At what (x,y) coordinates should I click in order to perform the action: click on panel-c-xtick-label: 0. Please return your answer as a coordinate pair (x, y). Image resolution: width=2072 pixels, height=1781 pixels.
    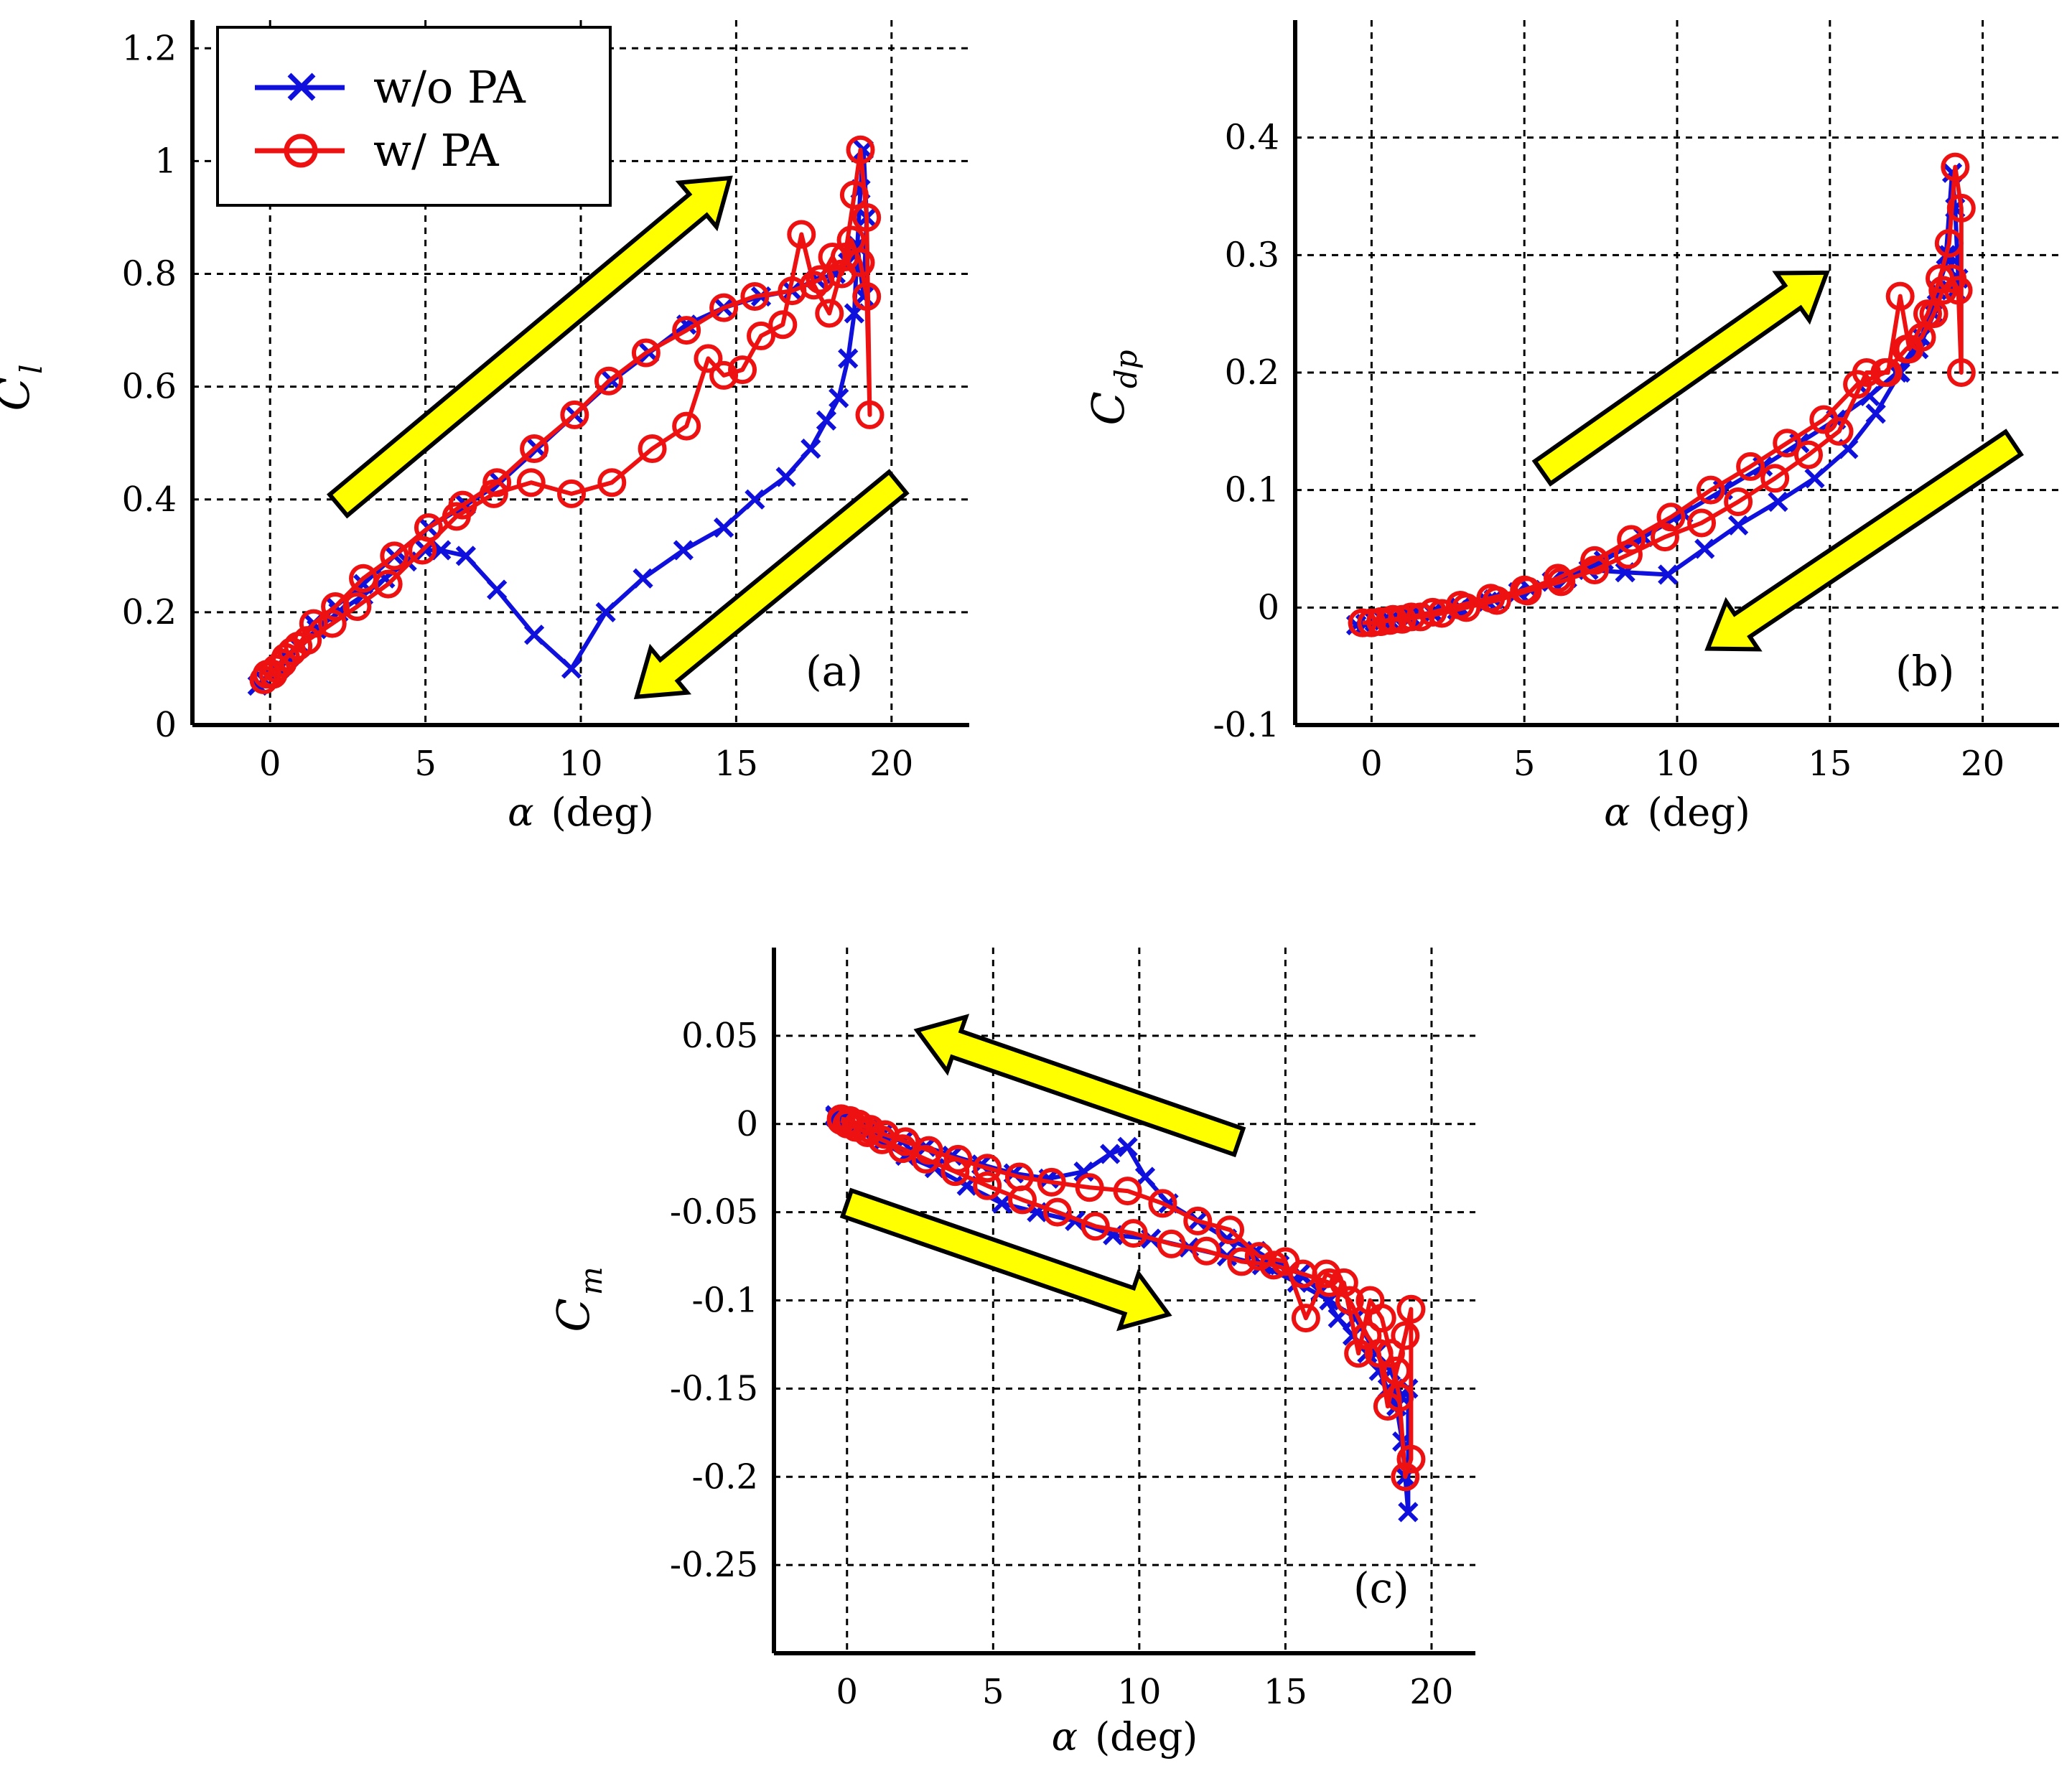
    Looking at the image, I should click on (847, 1692).